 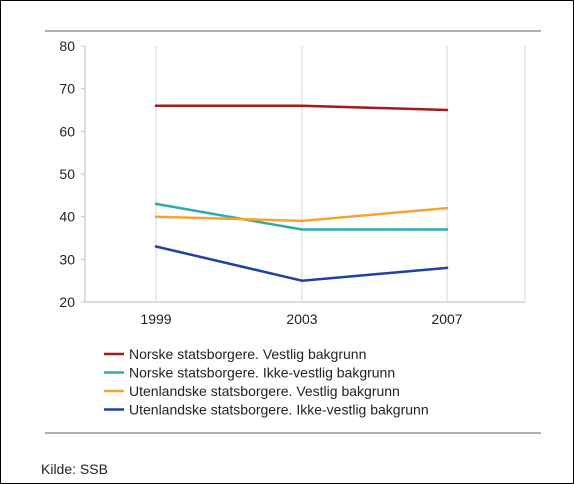 I want to click on y-tick-label: 20, so click(x=67, y=302).